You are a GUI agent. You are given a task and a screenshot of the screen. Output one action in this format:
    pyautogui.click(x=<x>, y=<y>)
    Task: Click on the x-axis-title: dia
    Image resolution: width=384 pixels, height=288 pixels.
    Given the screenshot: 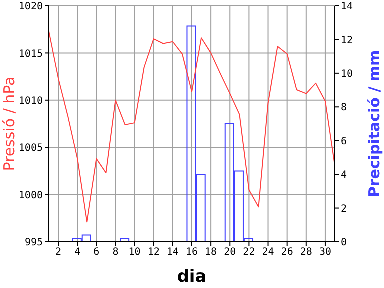 What is the action you would take?
    pyautogui.click(x=192, y=277)
    